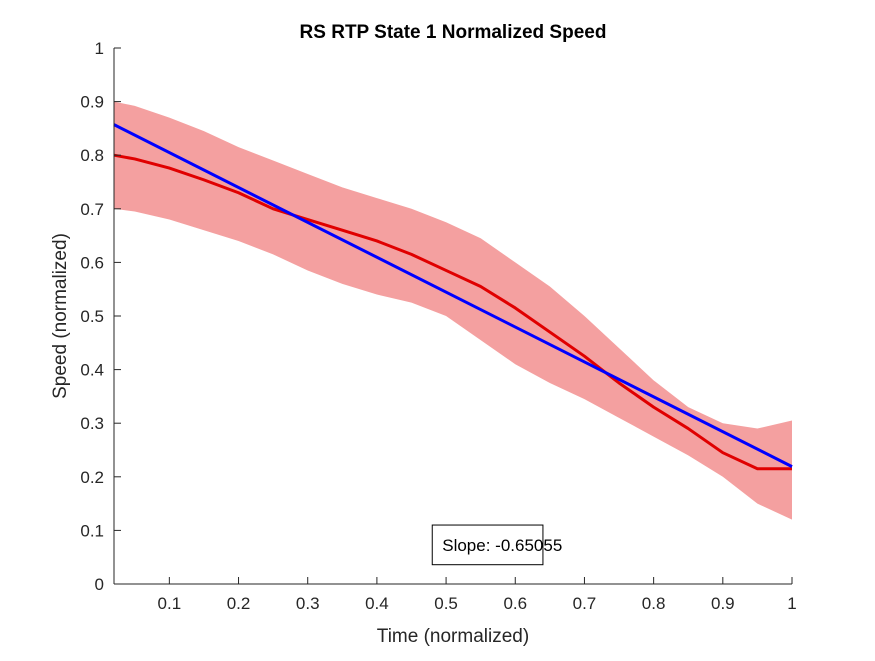 The height and width of the screenshot is (661, 875). I want to click on y-tick-label: 1, so click(99, 48).